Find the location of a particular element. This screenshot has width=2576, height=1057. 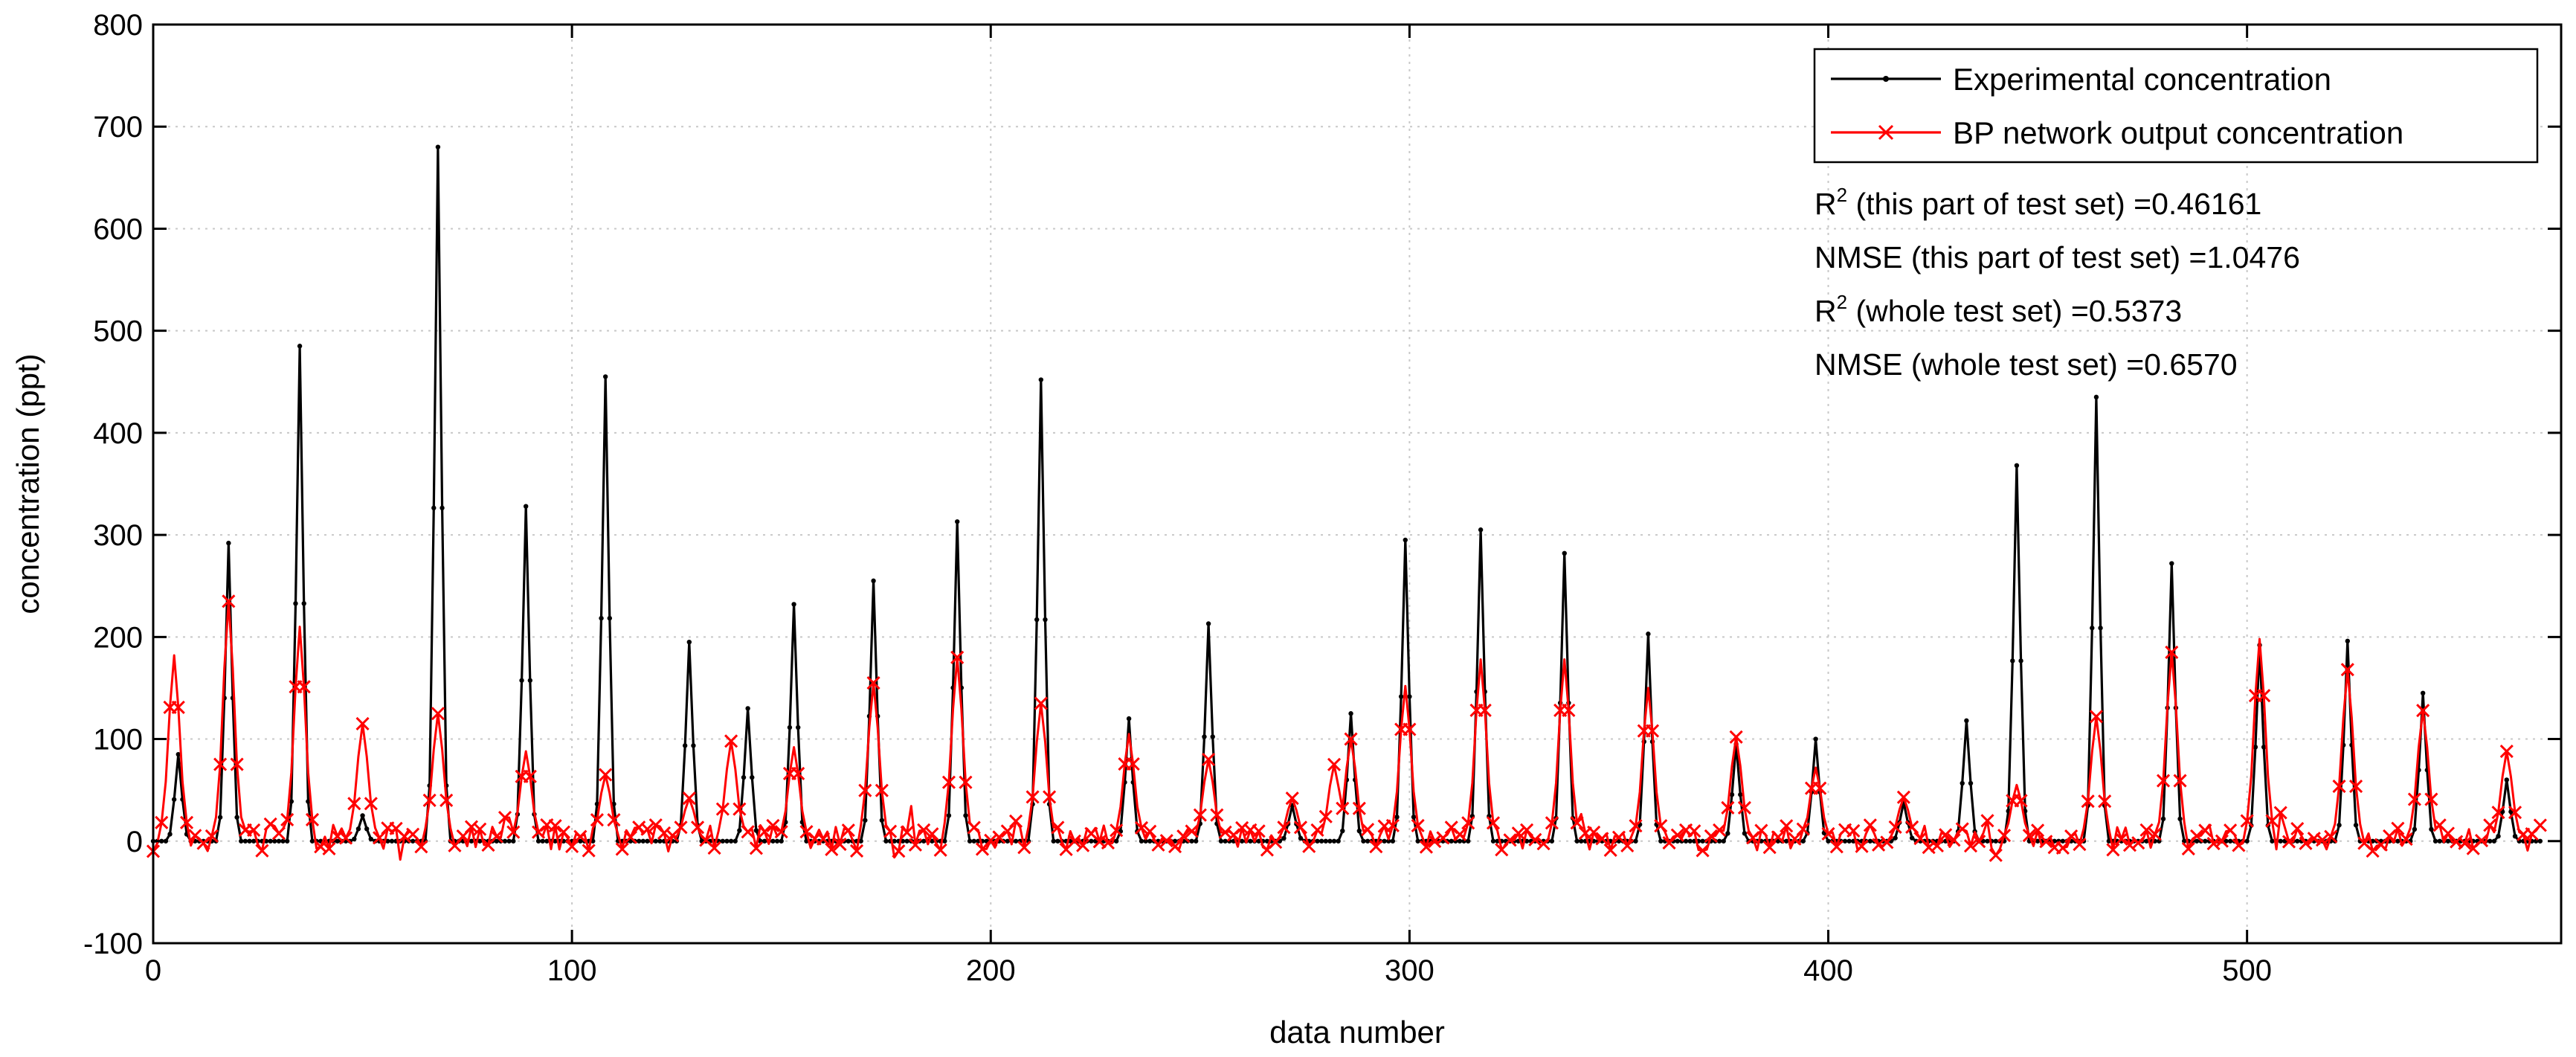

x-tick-label: 400 is located at coordinates (1828, 970).